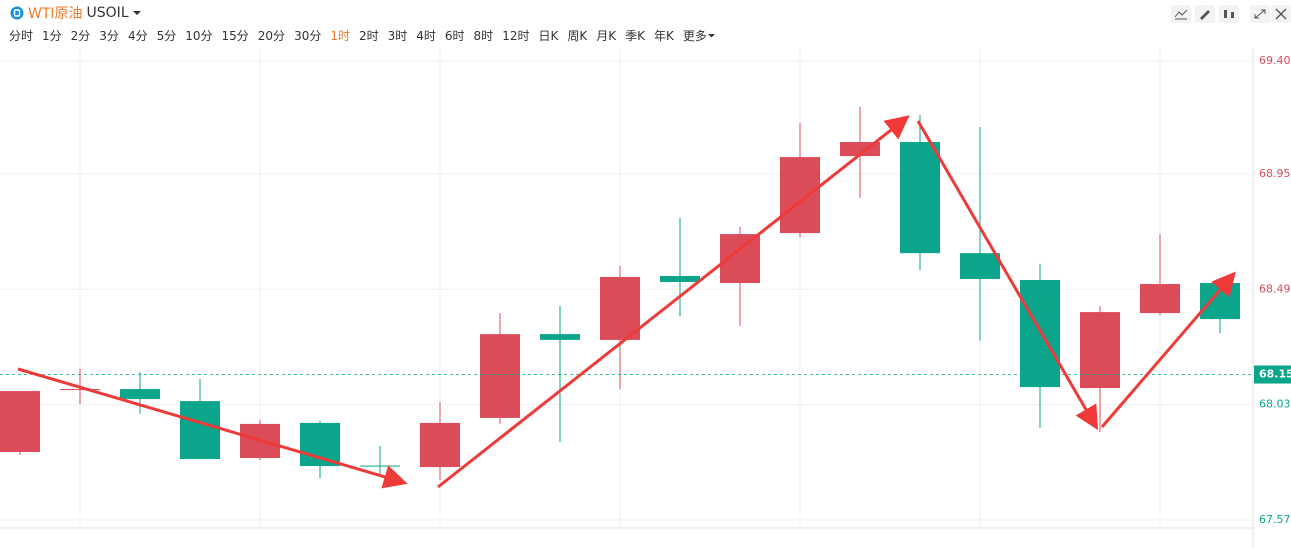 This screenshot has width=1291, height=548. What do you see at coordinates (454, 36) in the screenshot?
I see `period-tab: 6时` at bounding box center [454, 36].